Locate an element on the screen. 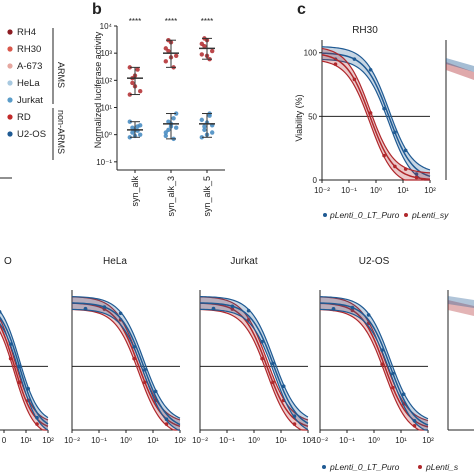  legend-dot-u2-os is located at coordinates (10, 134).